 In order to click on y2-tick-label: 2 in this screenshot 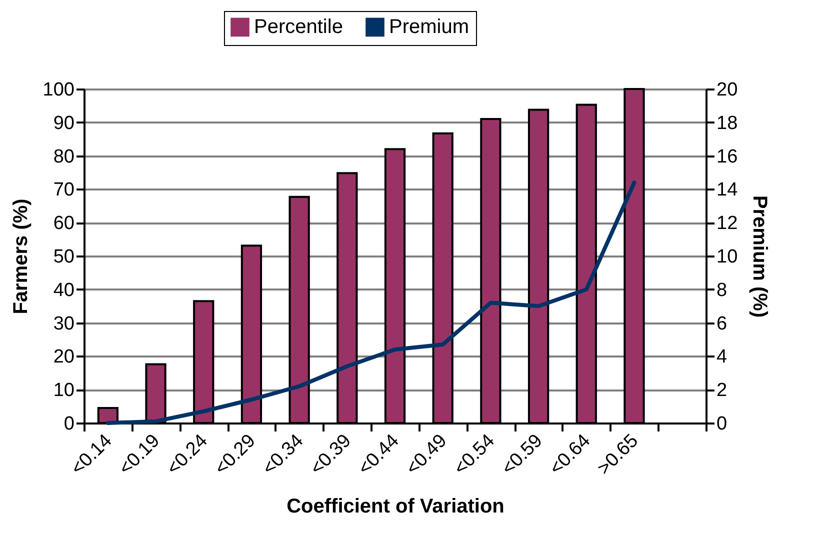, I will do `click(722, 391)`.